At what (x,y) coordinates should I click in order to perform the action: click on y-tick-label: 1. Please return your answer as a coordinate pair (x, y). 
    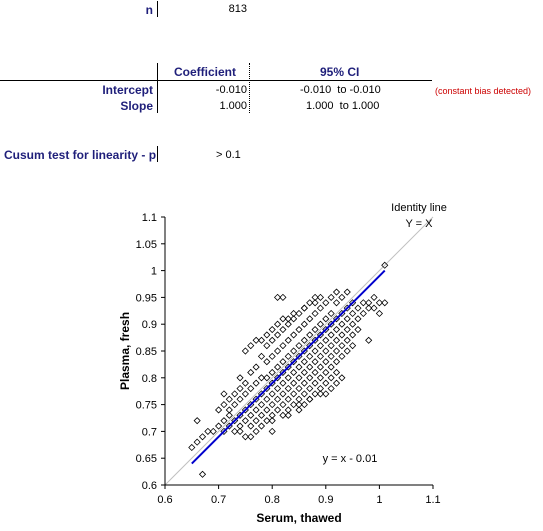
    Looking at the image, I should click on (154, 272).